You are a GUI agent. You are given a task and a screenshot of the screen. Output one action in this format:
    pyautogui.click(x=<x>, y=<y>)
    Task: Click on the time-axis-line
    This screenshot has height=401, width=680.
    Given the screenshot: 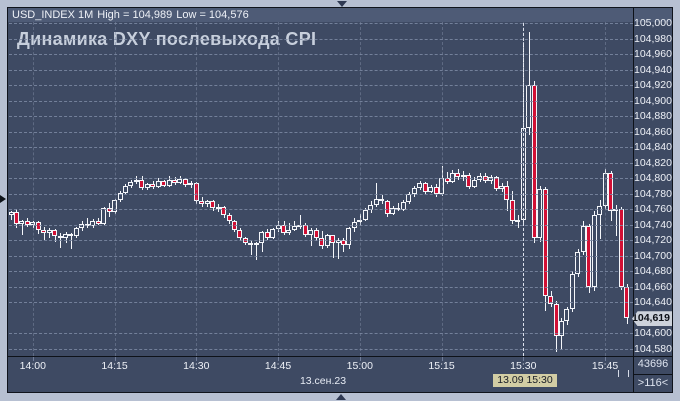 What is the action you would take?
    pyautogui.click(x=340, y=356)
    